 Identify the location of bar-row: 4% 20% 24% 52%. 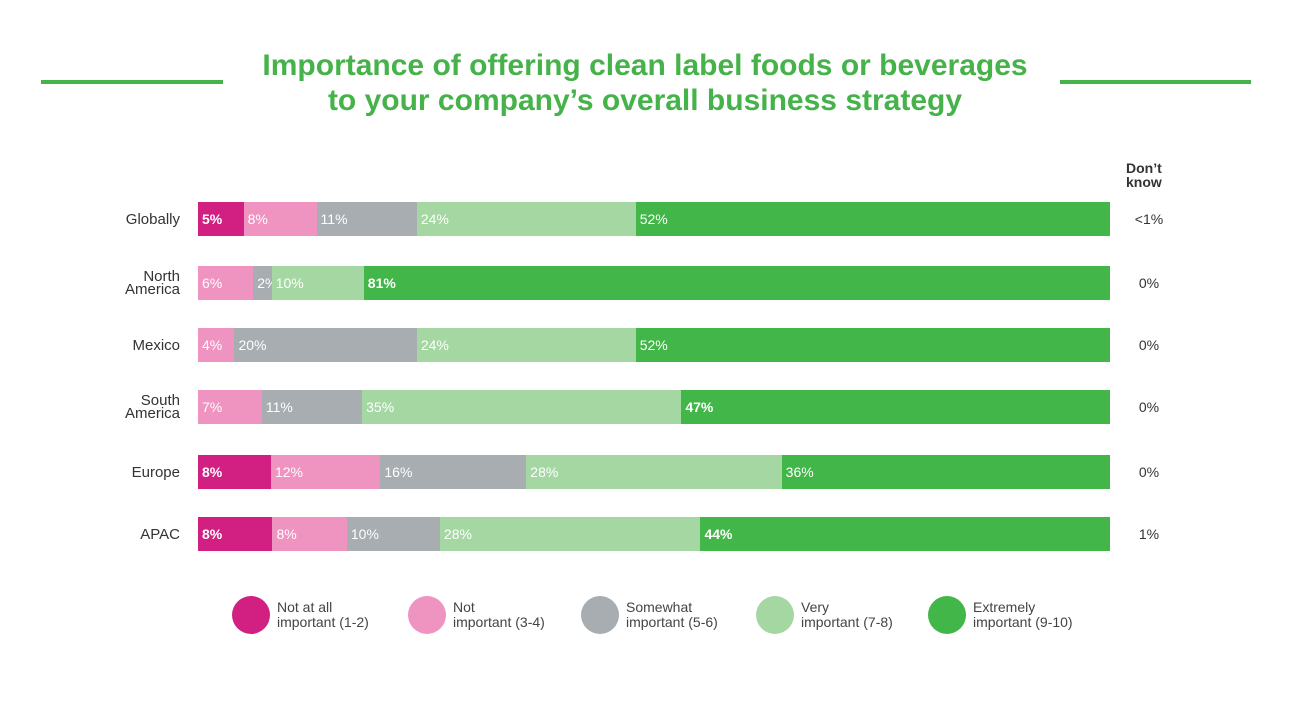
(654, 345).